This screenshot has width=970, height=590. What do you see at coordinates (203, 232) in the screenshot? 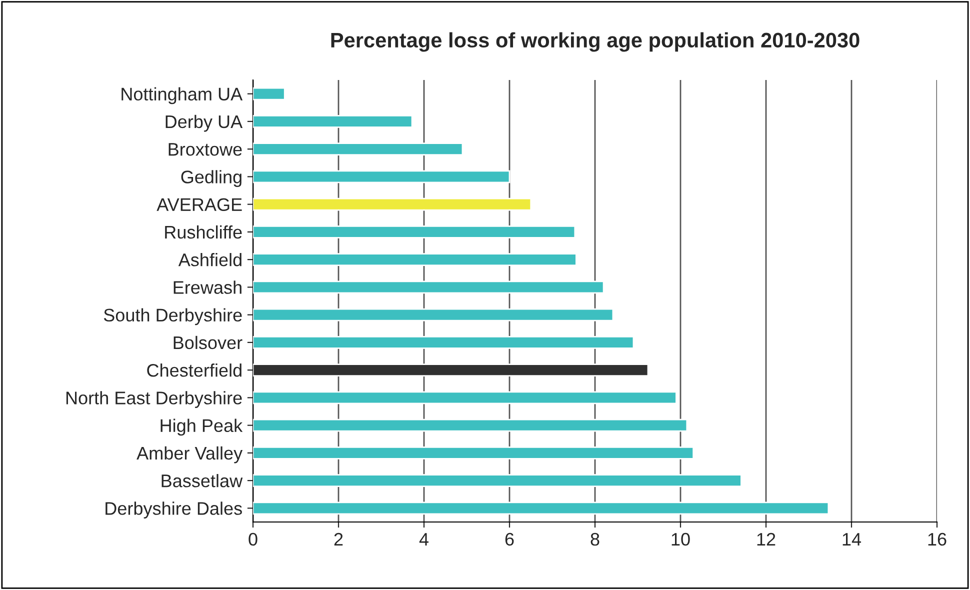
I see `y-tick-label: Rushcliffe` at bounding box center [203, 232].